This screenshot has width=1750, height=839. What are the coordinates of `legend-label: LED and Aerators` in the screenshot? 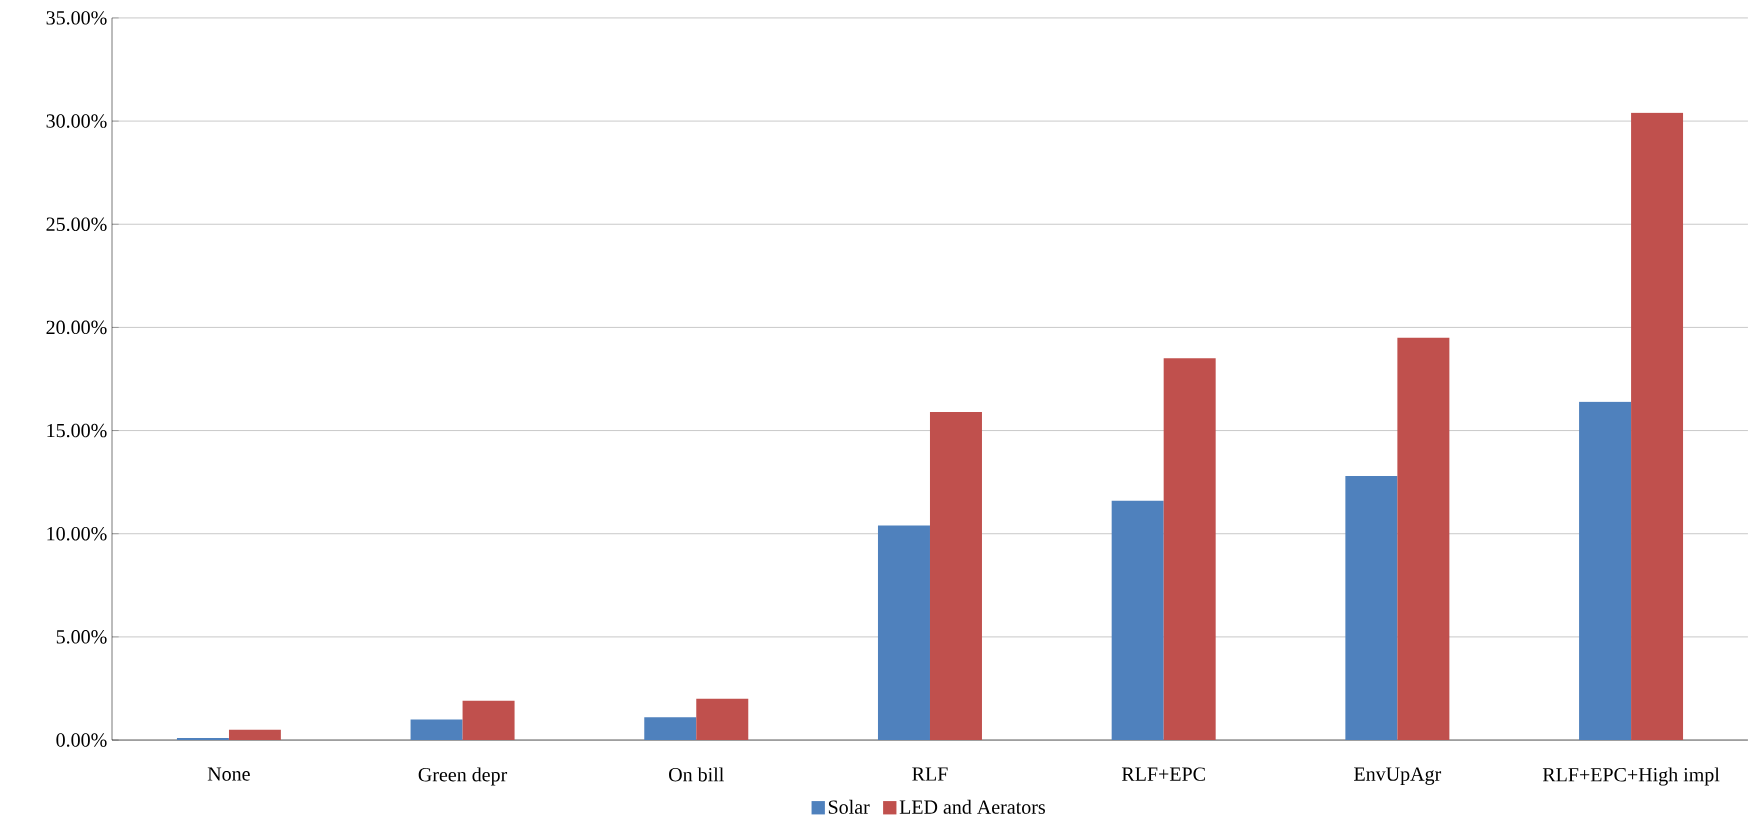 It's located at (972, 806).